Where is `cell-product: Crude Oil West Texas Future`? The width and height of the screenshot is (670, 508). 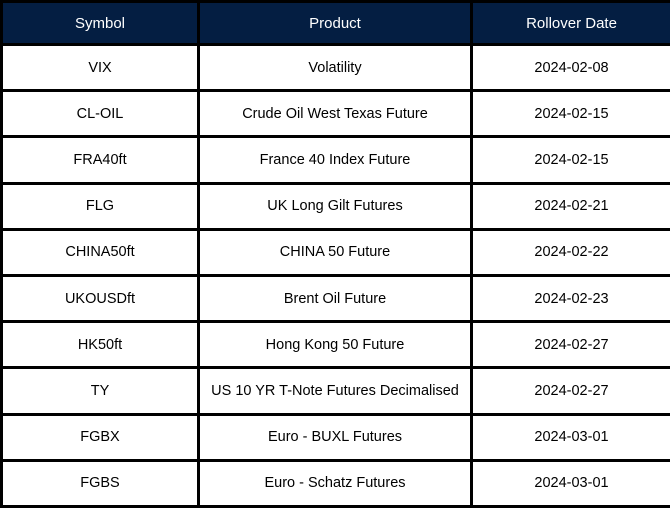 cell-product: Crude Oil West Texas Future is located at coordinates (335, 114).